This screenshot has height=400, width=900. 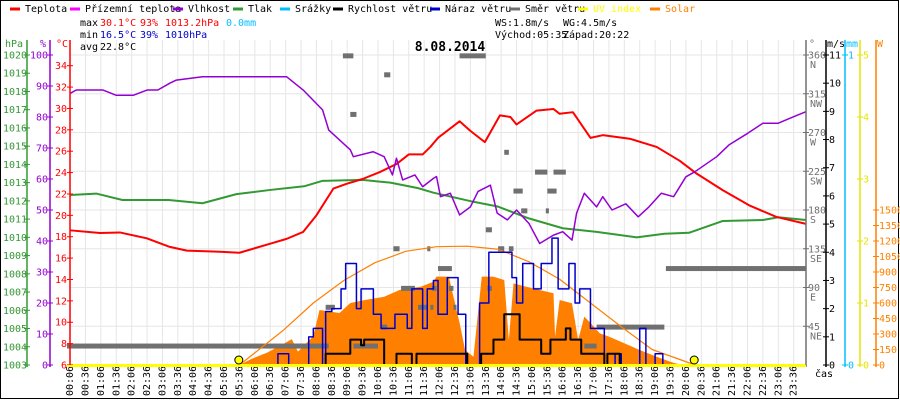 What do you see at coordinates (866, 56) in the screenshot?
I see `uv-tick-label: 5` at bounding box center [866, 56].